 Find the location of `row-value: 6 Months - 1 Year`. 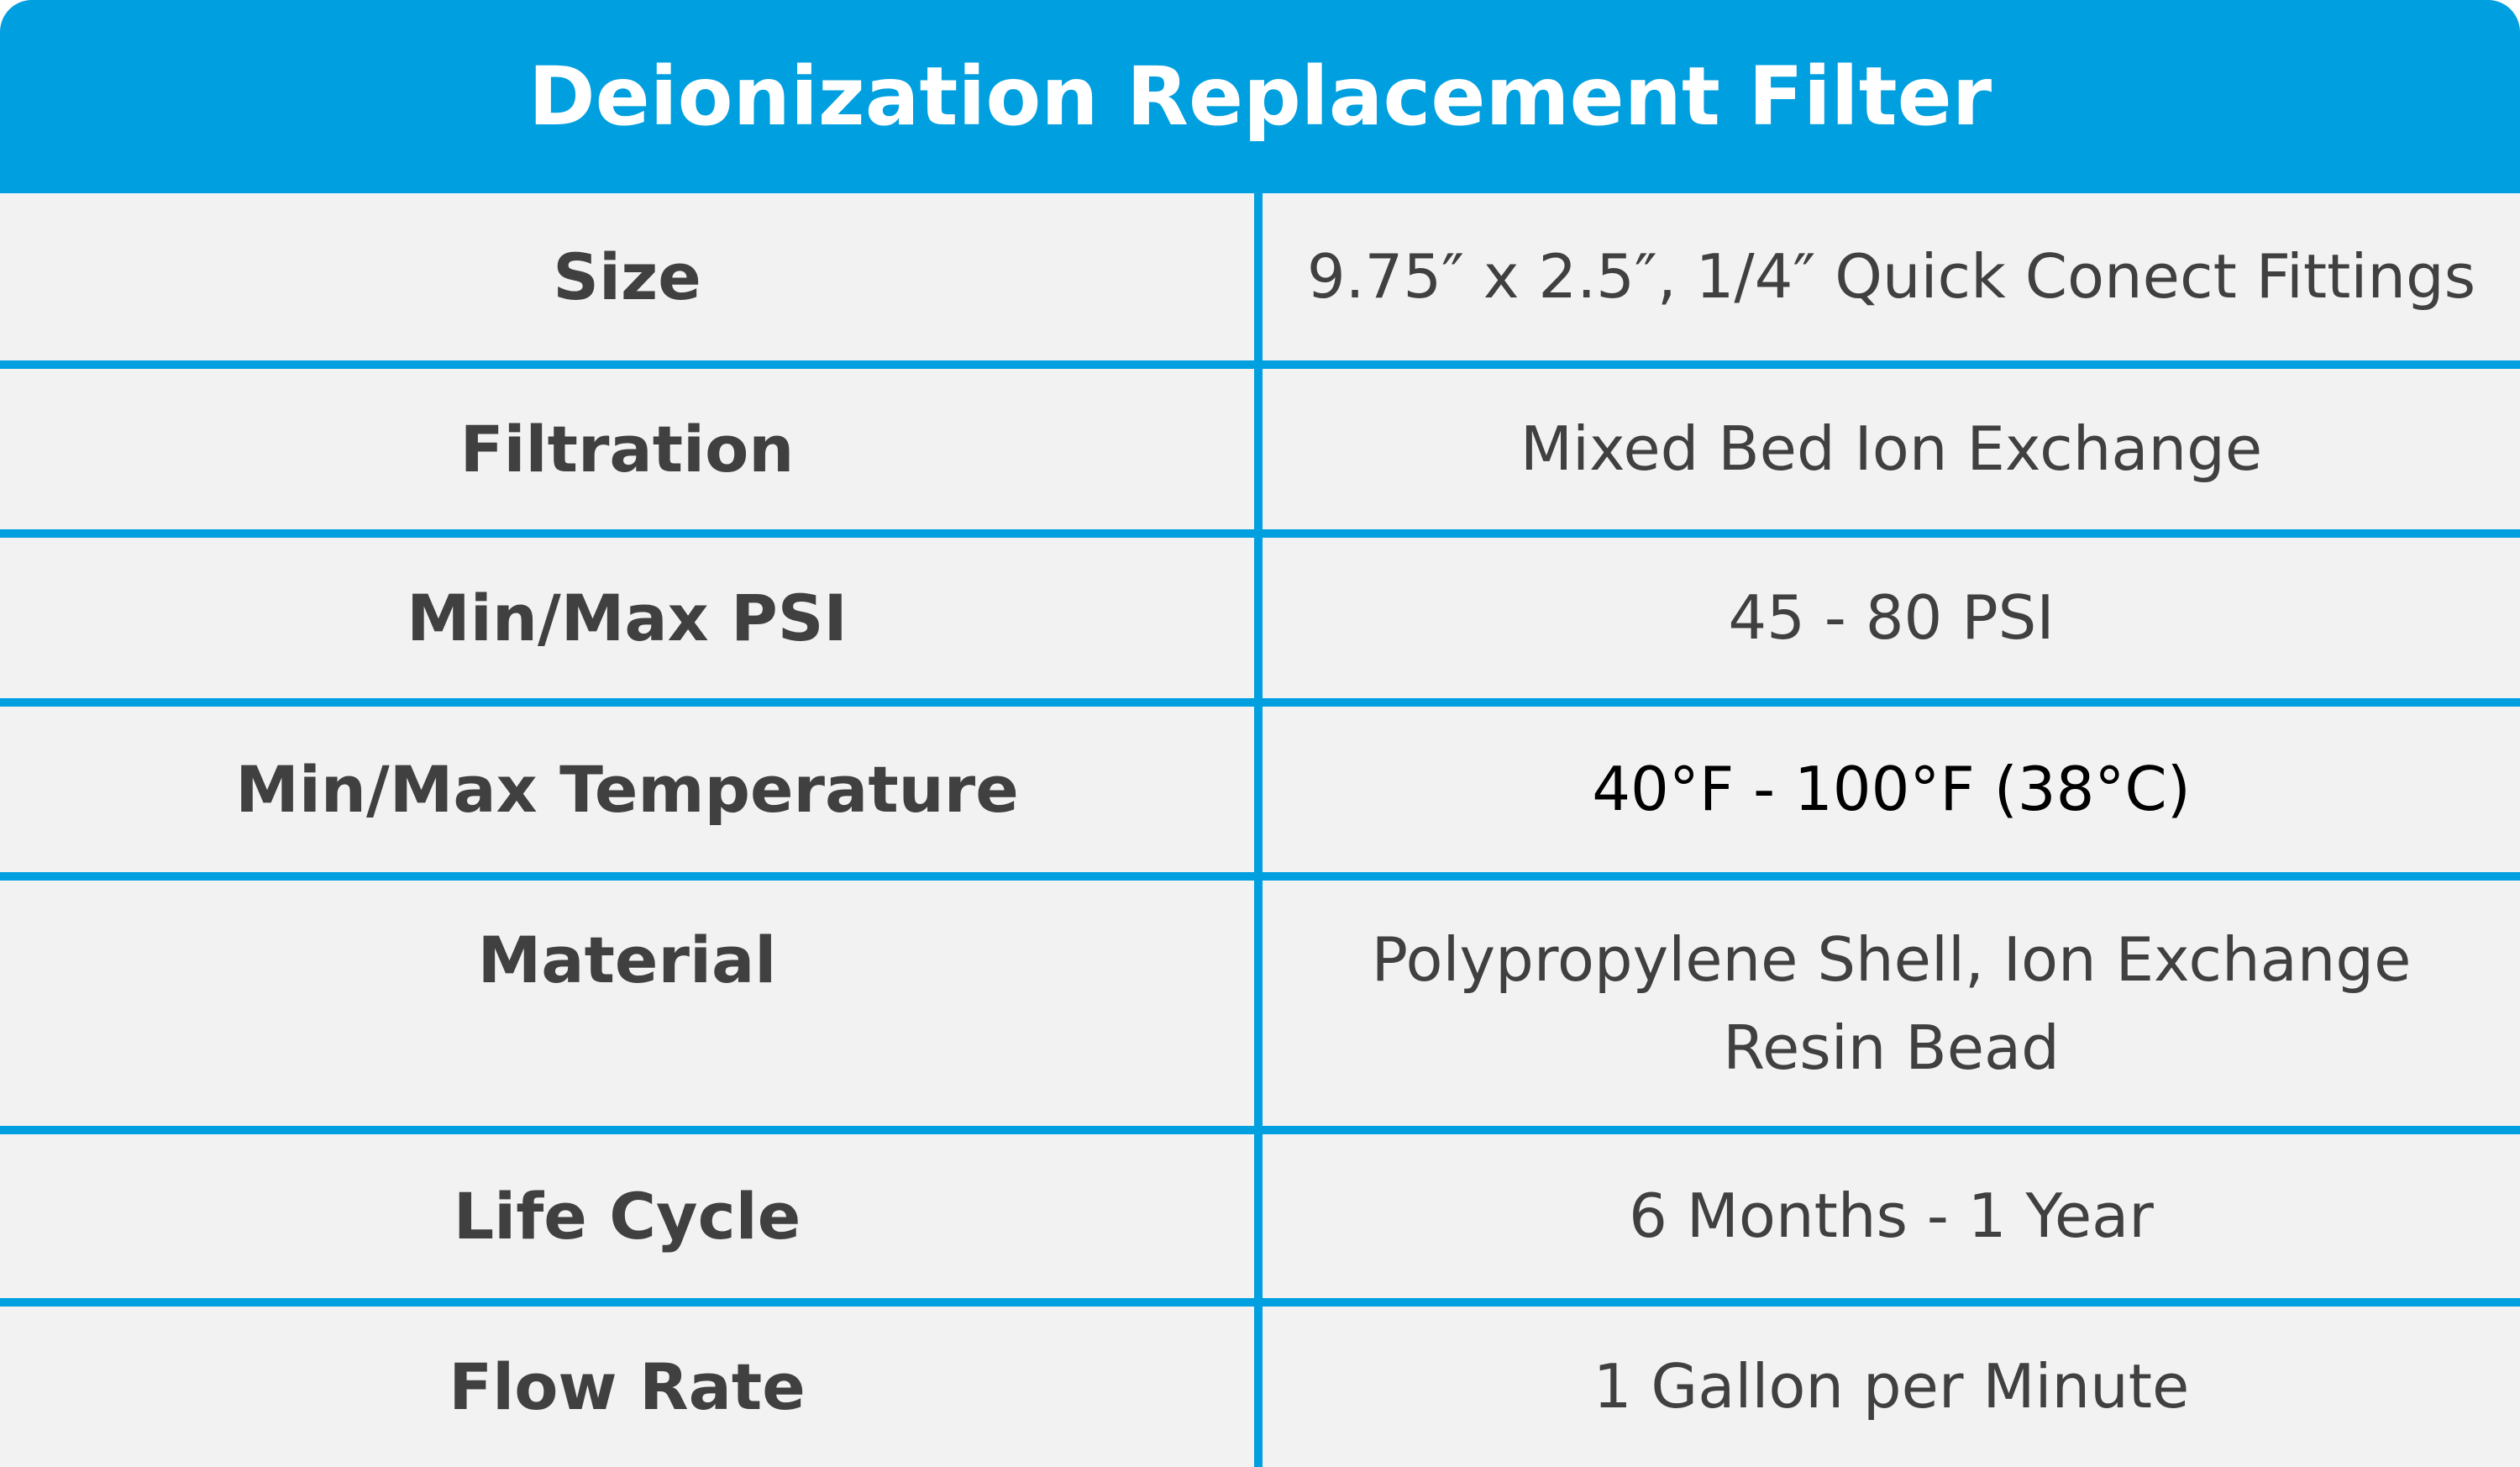

row-value: 6 Months - 1 Year is located at coordinates (1891, 1216).